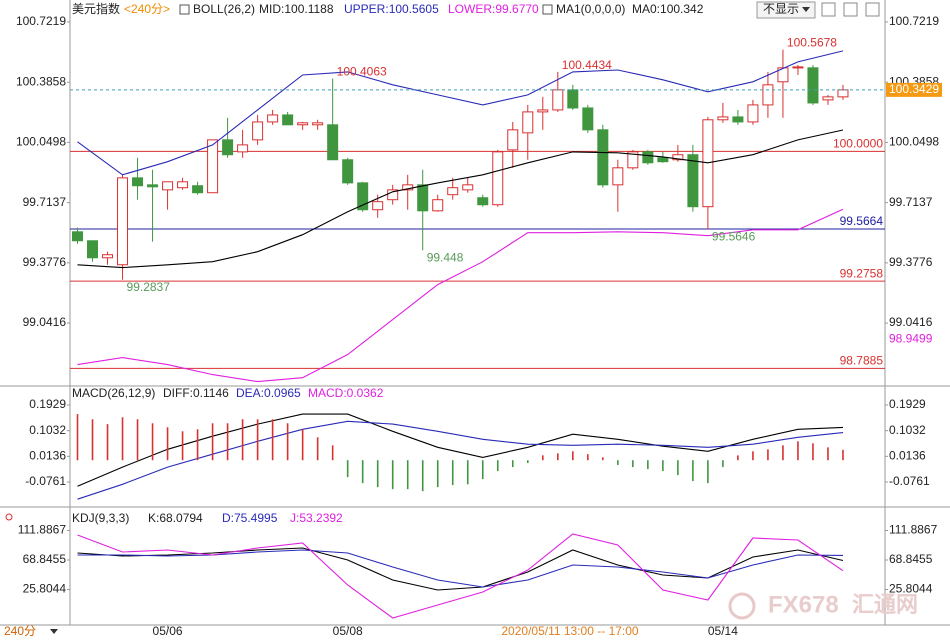 The image size is (950, 640). Describe the element at coordinates (268, 393) in the screenshot. I see `legend-entry: DEA:0.0965` at that location.